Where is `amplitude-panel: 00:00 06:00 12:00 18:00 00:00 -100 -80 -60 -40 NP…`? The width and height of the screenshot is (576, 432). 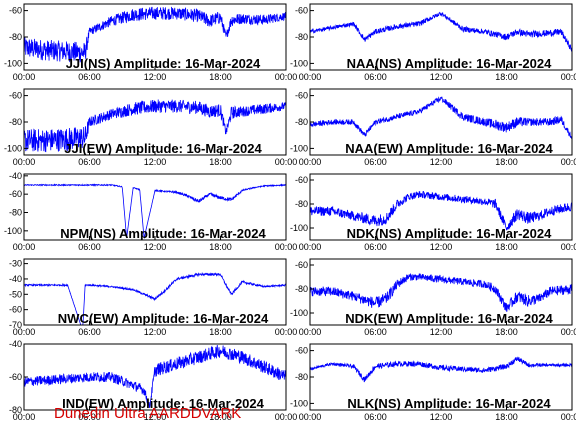
amplitude-panel: 00:00 06:00 12:00 18:00 00:00 -100 -80 -60 -40 NP… is located at coordinates (150, 211).